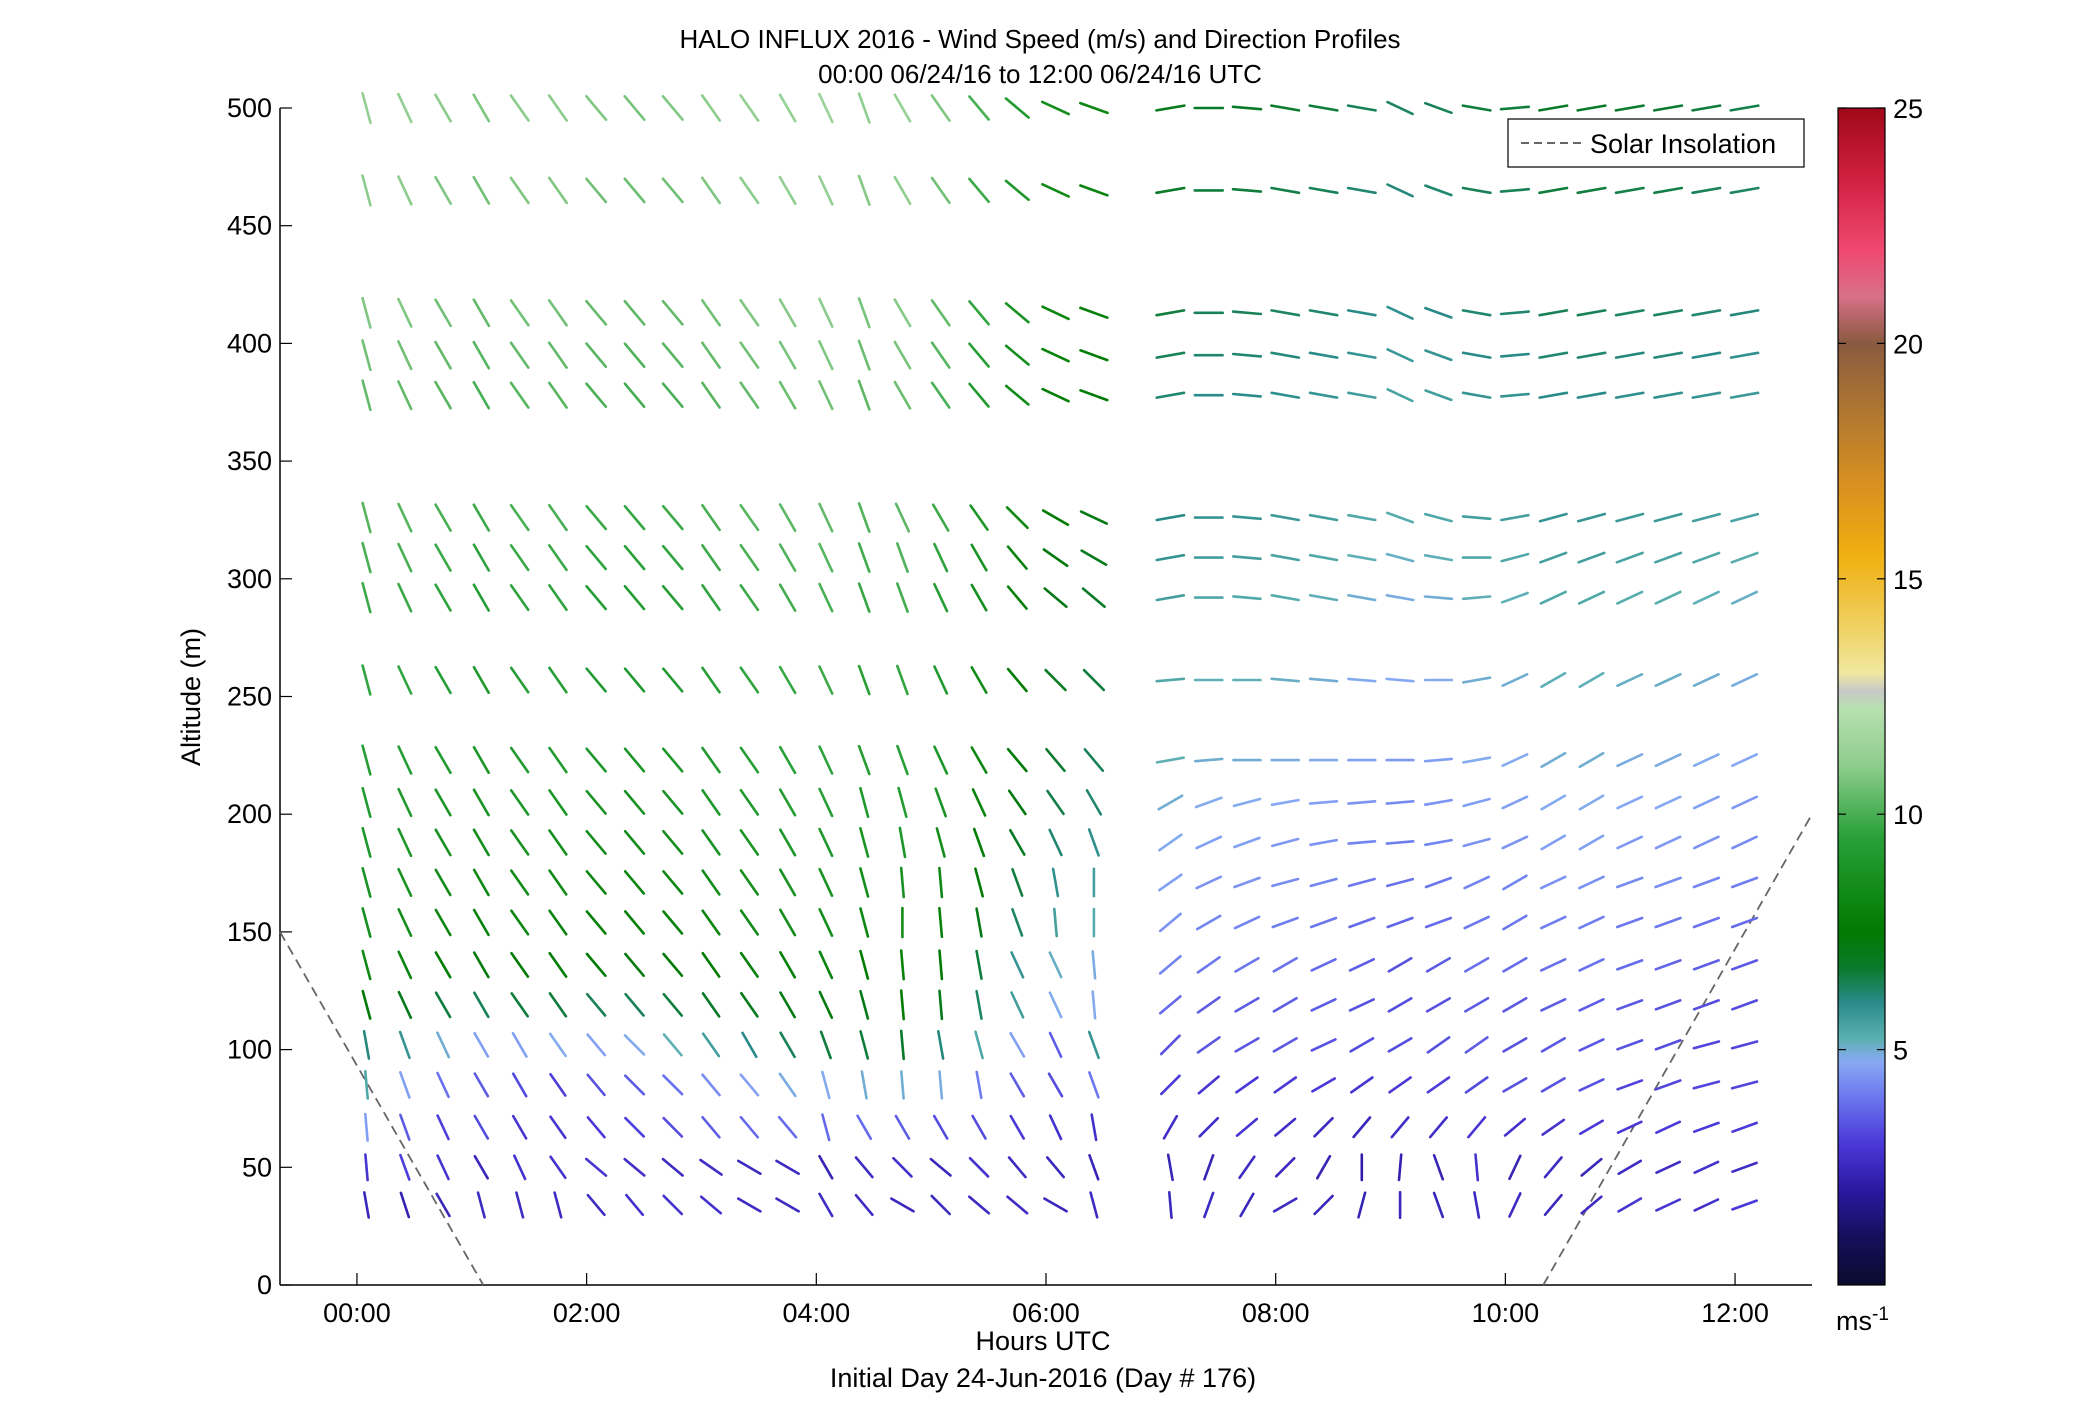 This screenshot has width=2098, height=1425. I want to click on solar-insolation-line, so click(1677, 1049).